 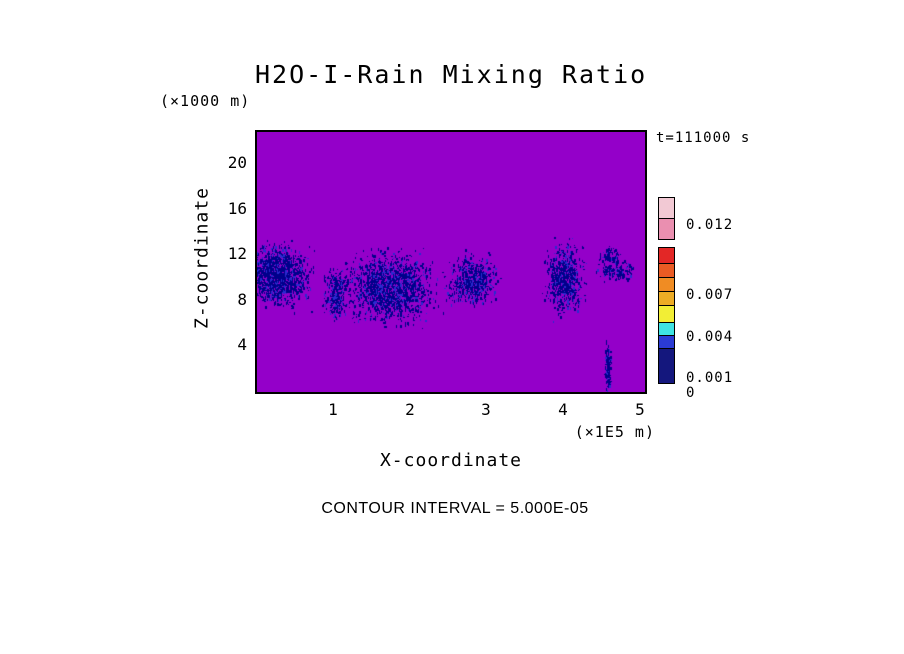 What do you see at coordinates (237, 253) in the screenshot?
I see `y-tick-label: 12` at bounding box center [237, 253].